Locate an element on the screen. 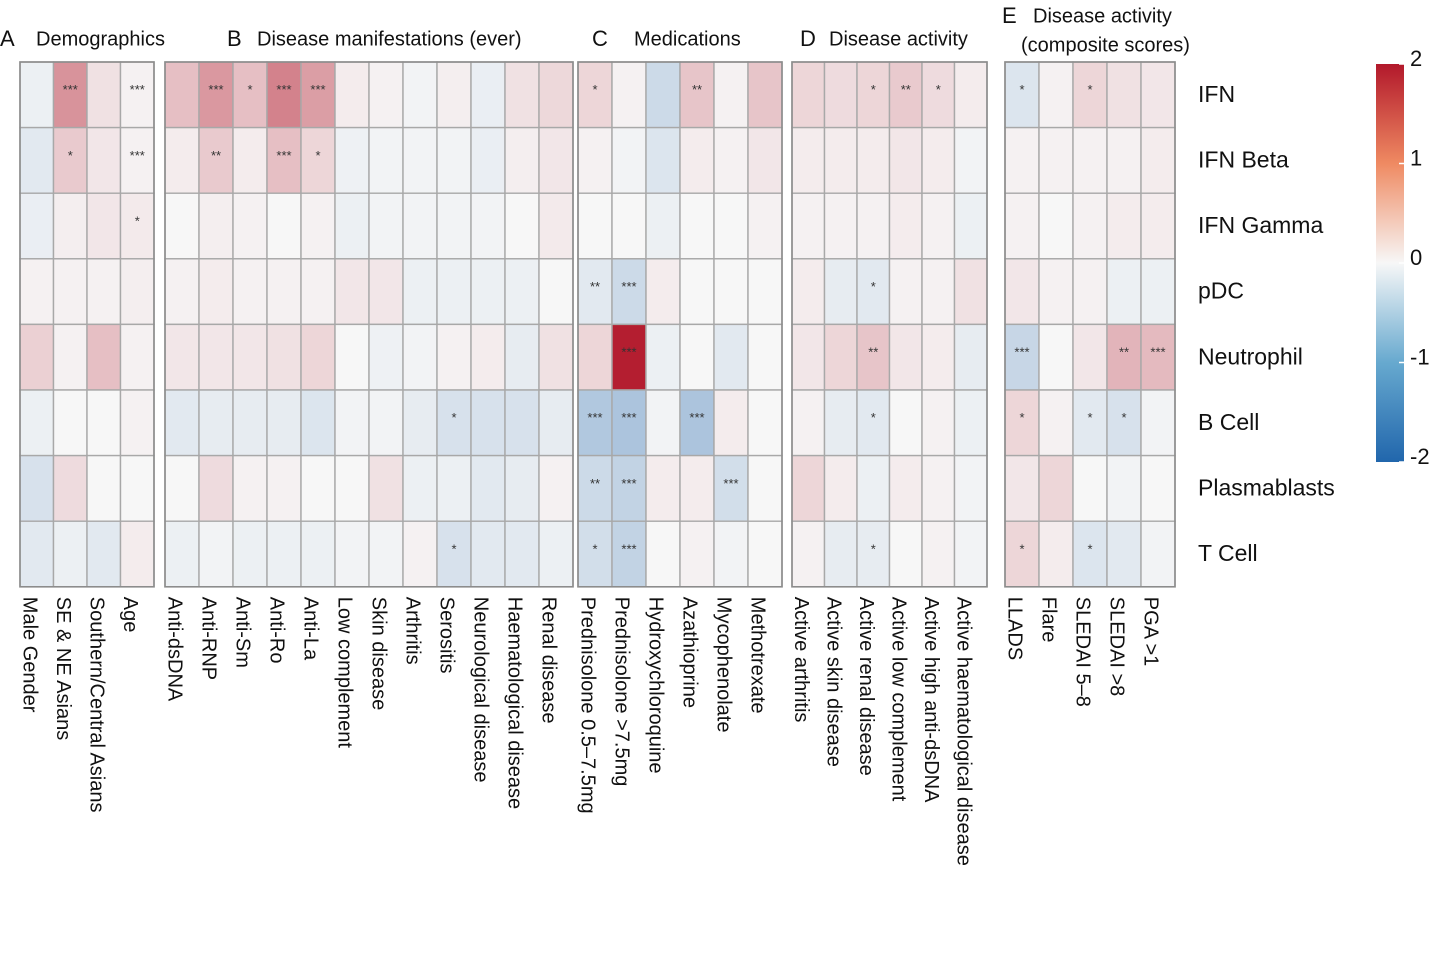 This screenshot has height=953, width=1436. panel-a-letter: A is located at coordinates (7, 38).